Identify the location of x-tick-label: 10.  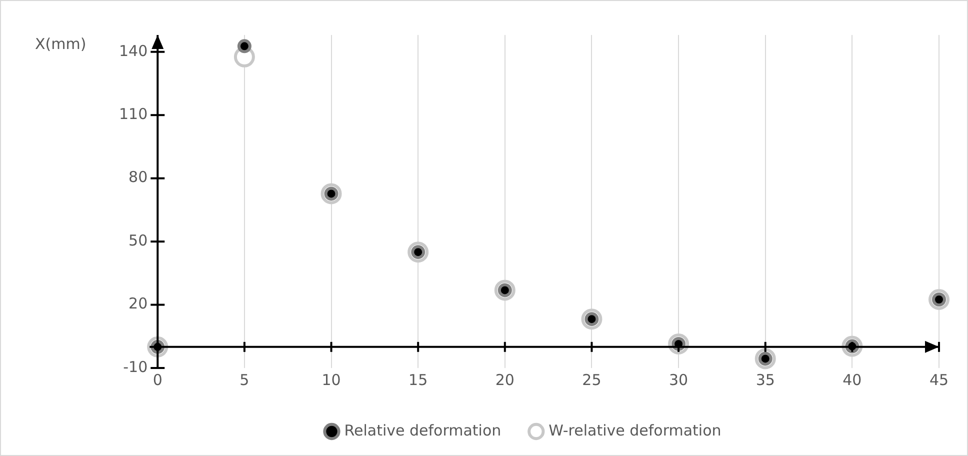
(331, 379).